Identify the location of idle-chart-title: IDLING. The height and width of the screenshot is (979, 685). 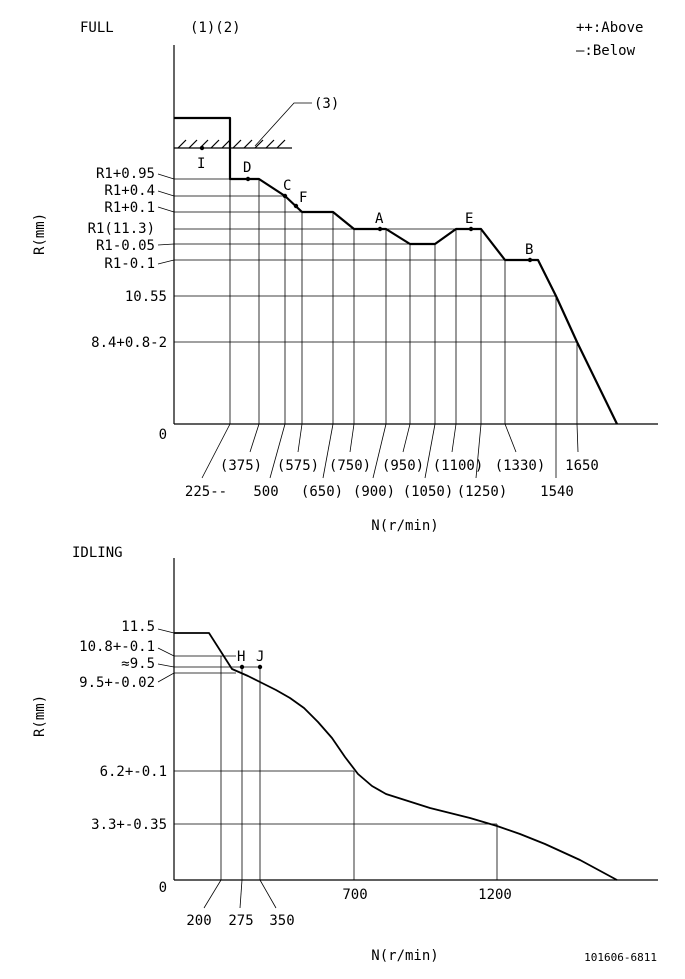
(97, 553).